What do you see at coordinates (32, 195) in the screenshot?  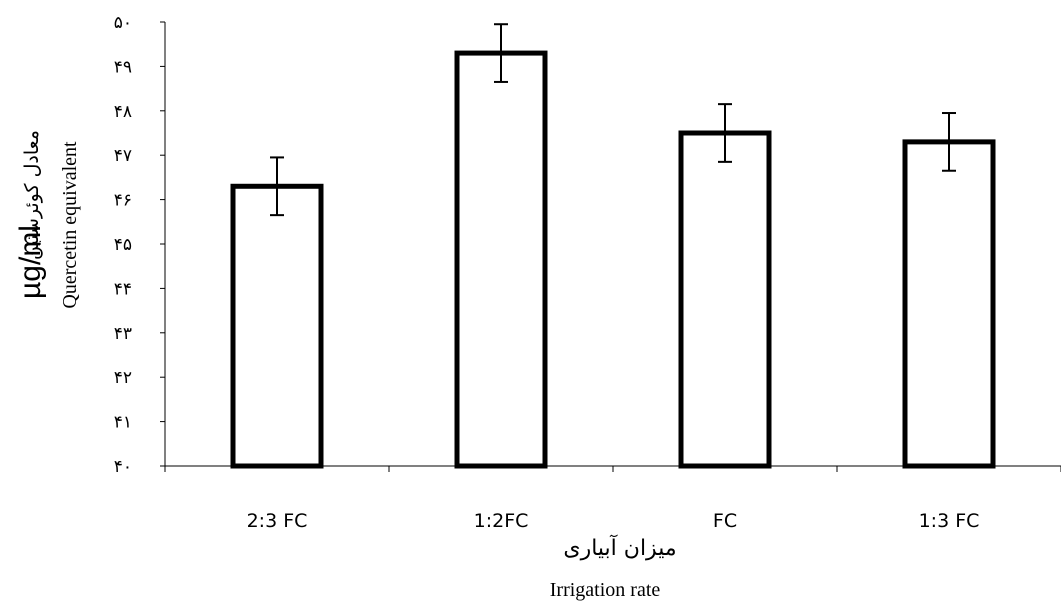 I see `y-axis-label-persian: معادل کوئرستین` at bounding box center [32, 195].